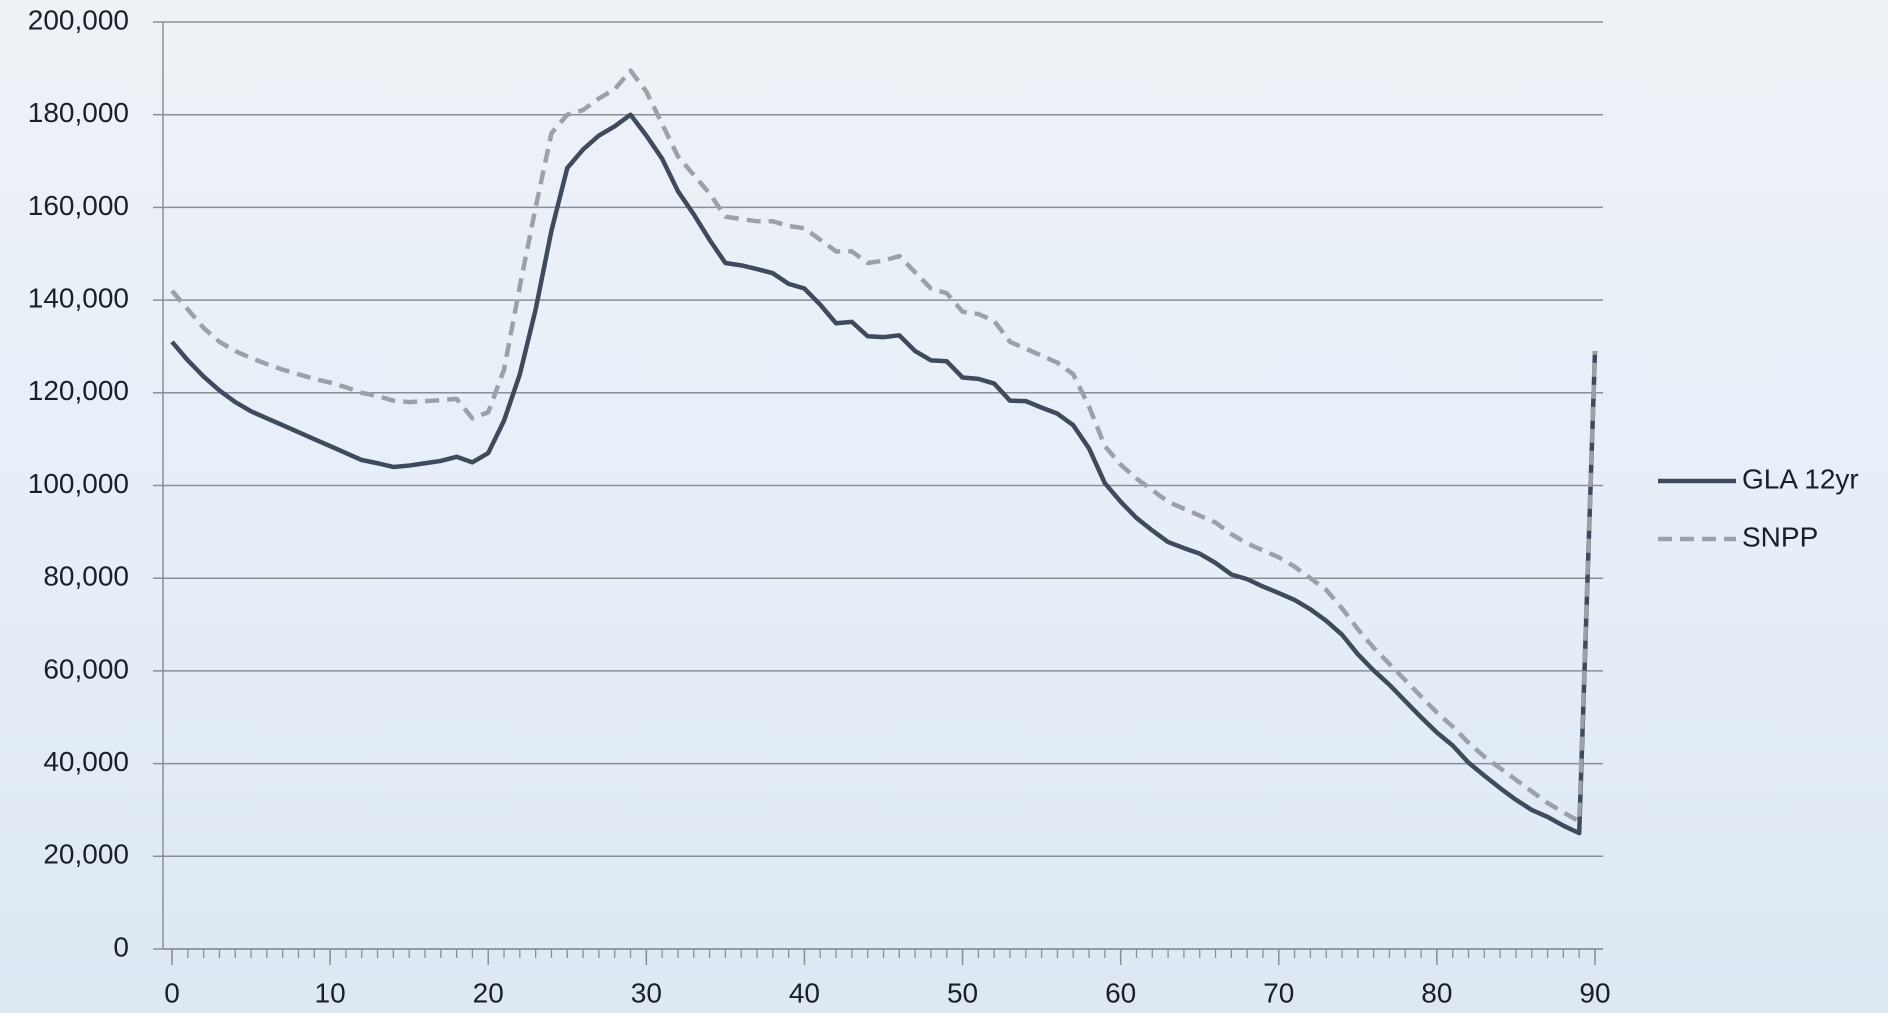 The width and height of the screenshot is (1888, 1013). What do you see at coordinates (78, 483) in the screenshot?
I see `y-tick-label: 100,000` at bounding box center [78, 483].